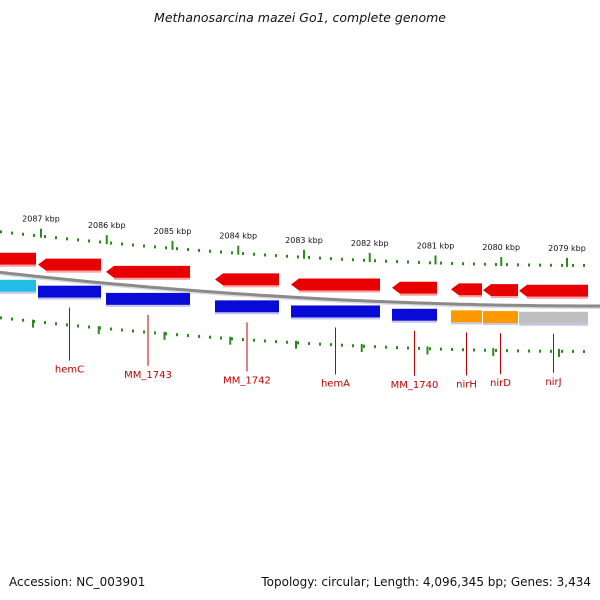 Image resolution: width=600 pixels, height=600 pixels. What do you see at coordinates (415, 385) in the screenshot?
I see `gene-label: MM_1740` at bounding box center [415, 385].